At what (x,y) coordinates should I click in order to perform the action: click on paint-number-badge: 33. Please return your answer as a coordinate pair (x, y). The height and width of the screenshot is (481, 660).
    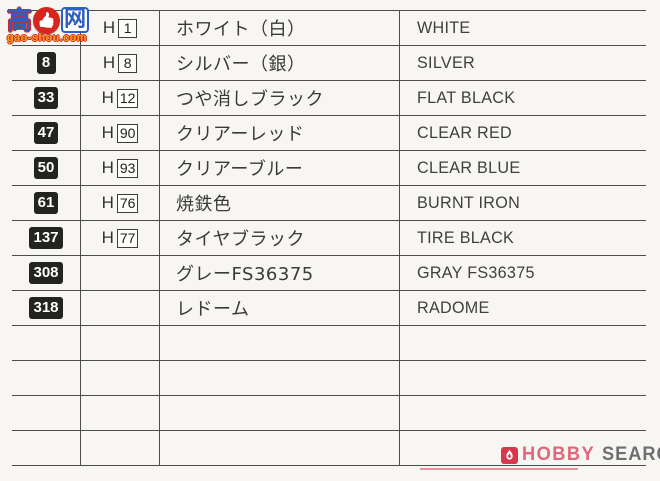
    Looking at the image, I should click on (46, 98).